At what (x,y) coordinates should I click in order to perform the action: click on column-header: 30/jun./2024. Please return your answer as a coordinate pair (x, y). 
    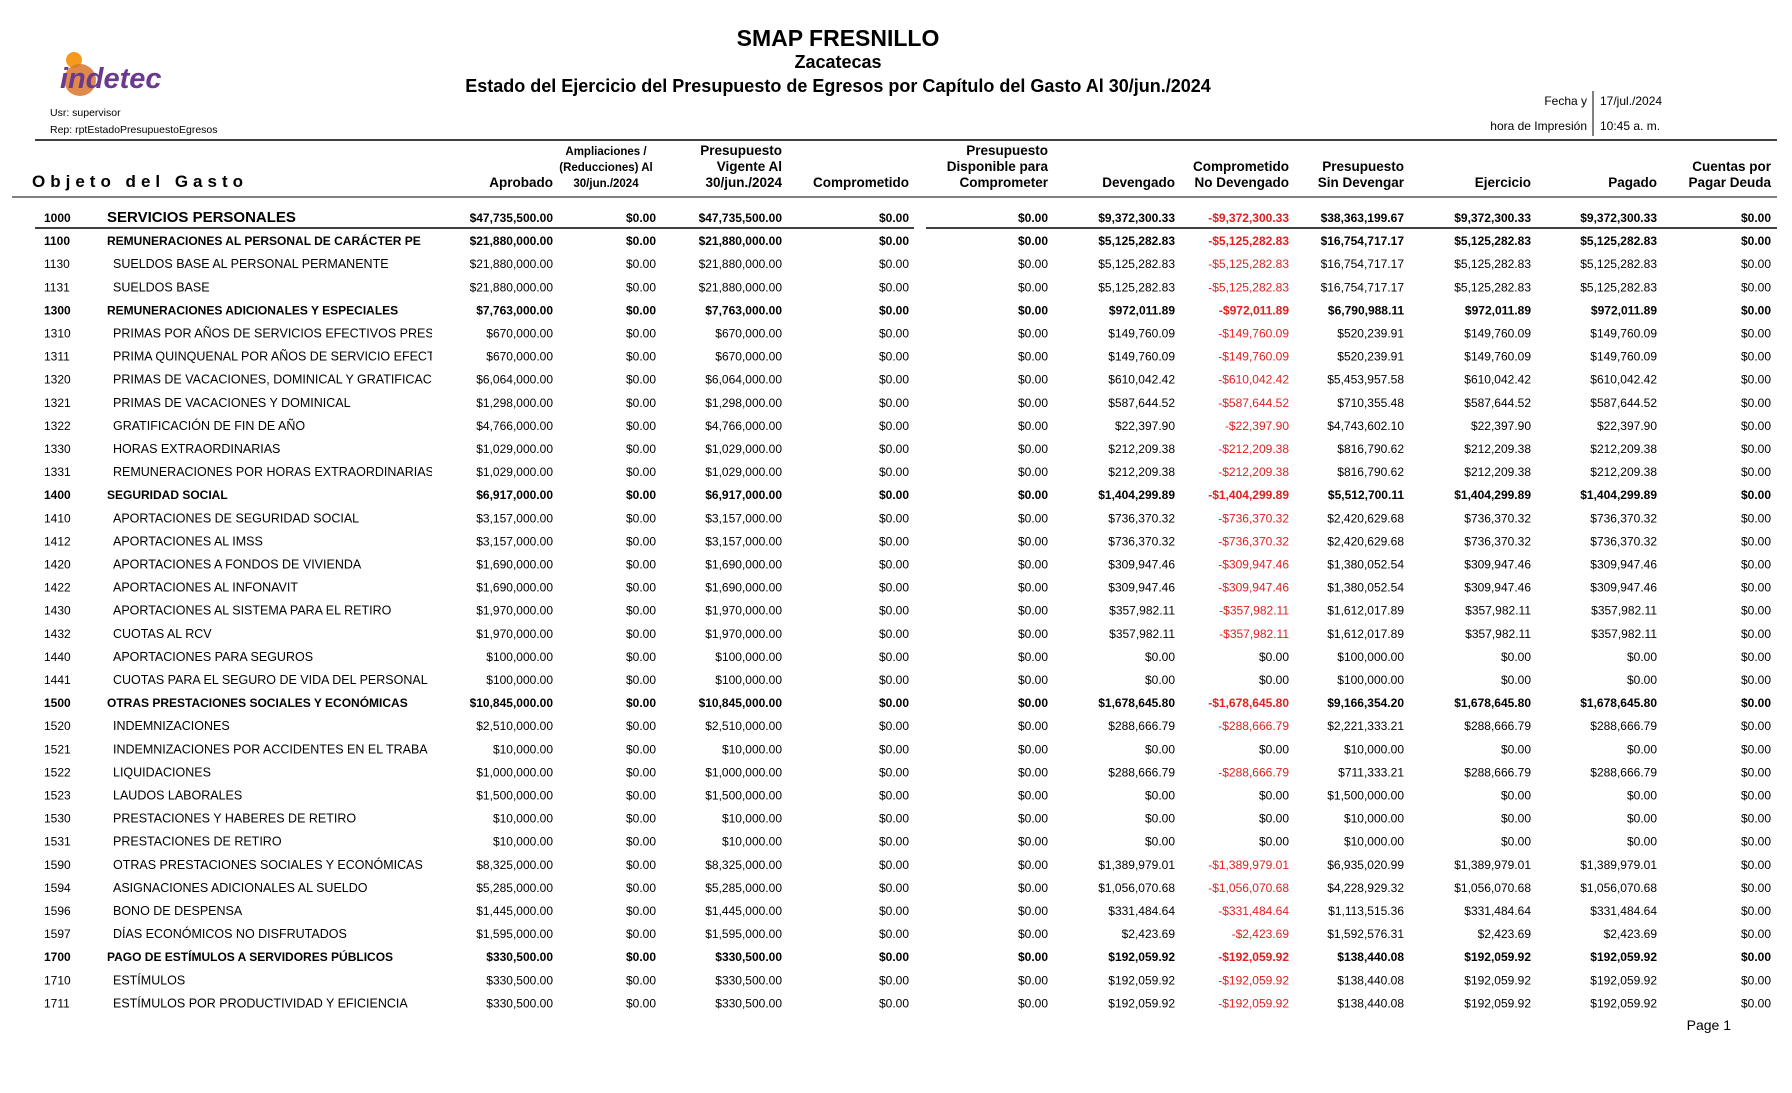
    Looking at the image, I should click on (743, 182).